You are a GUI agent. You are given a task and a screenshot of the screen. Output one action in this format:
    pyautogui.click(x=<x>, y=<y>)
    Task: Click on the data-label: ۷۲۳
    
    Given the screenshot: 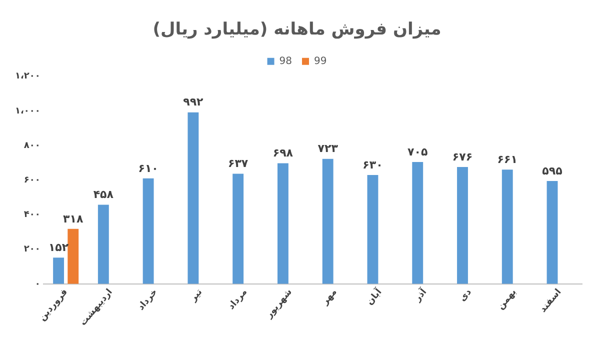 What is the action you would take?
    pyautogui.click(x=328, y=149)
    